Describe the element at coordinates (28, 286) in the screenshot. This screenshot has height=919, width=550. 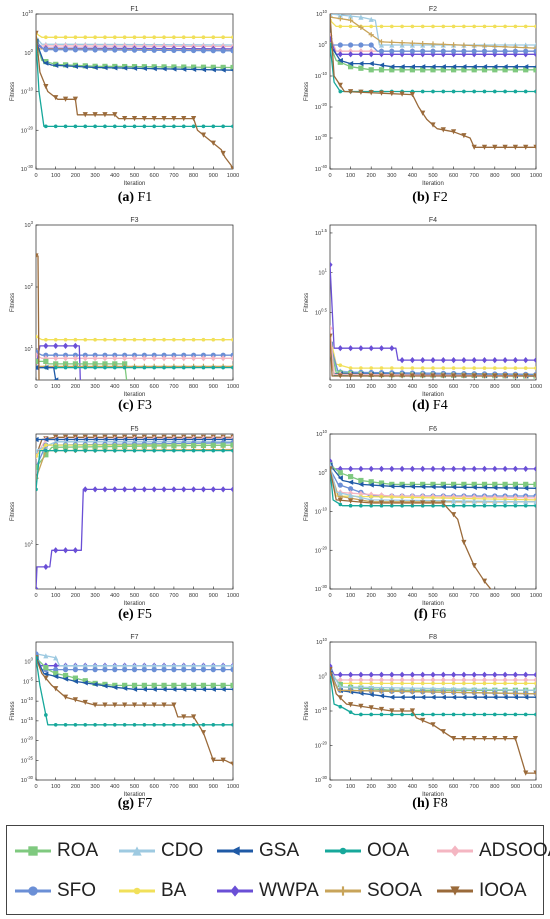
I see `y-tick-label: 10²` at that location.